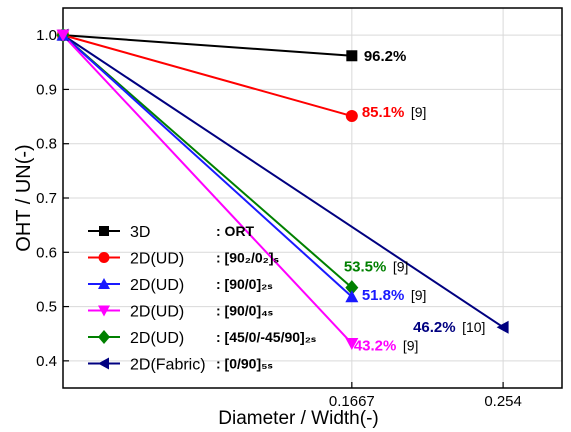  Describe the element at coordinates (266, 337) in the screenshot. I see `legend-entry-spec: : [45/0/-45/90]₂ₛ` at that location.